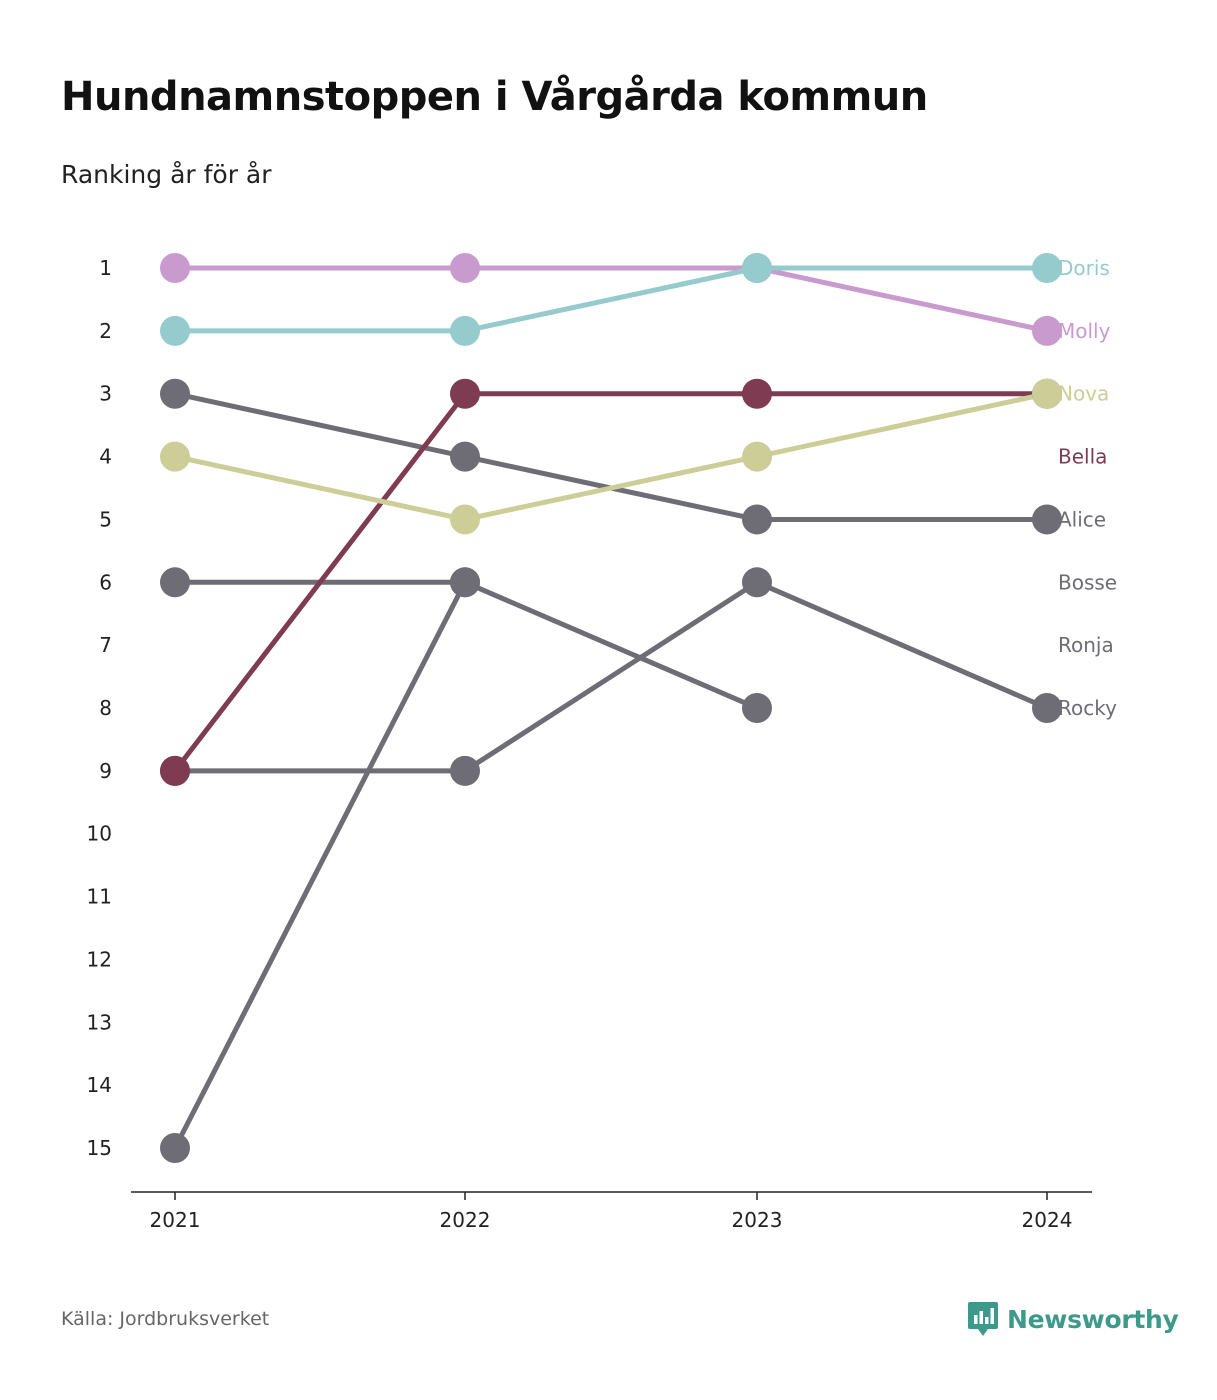 The width and height of the screenshot is (1217, 1400). Describe the element at coordinates (165, 1319) in the screenshot. I see `source-note: Källa: Jordbruksverket` at that location.